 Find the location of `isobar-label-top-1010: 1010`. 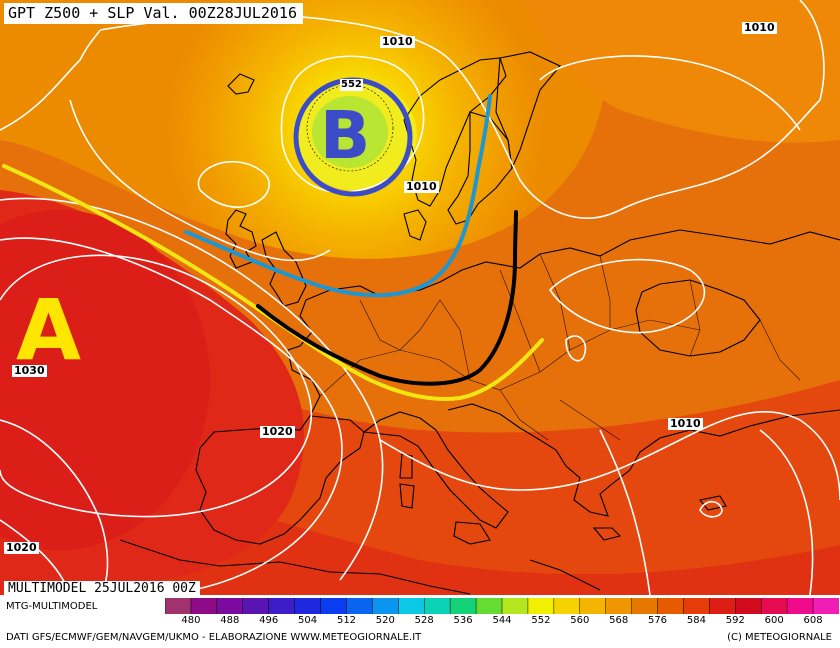

isobar-label-top-1010: 1010 is located at coordinates (397, 41).